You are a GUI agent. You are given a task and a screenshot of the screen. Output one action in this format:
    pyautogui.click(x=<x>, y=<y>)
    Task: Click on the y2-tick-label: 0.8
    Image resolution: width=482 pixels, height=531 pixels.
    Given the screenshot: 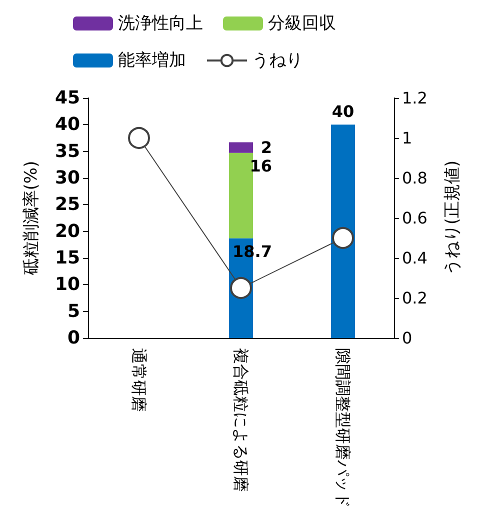 What is the action you would take?
    pyautogui.click(x=415, y=178)
    